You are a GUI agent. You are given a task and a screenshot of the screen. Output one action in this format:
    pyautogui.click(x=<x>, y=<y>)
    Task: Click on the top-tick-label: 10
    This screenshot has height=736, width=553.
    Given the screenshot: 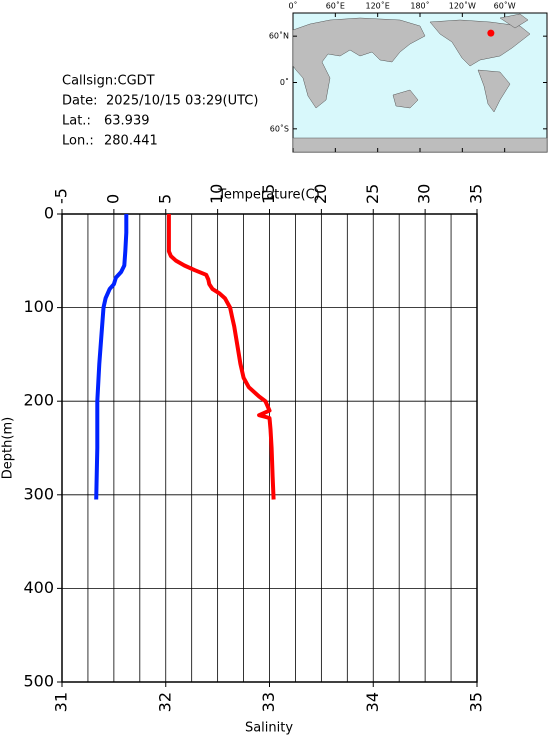 What is the action you would take?
    pyautogui.click(x=216, y=194)
    